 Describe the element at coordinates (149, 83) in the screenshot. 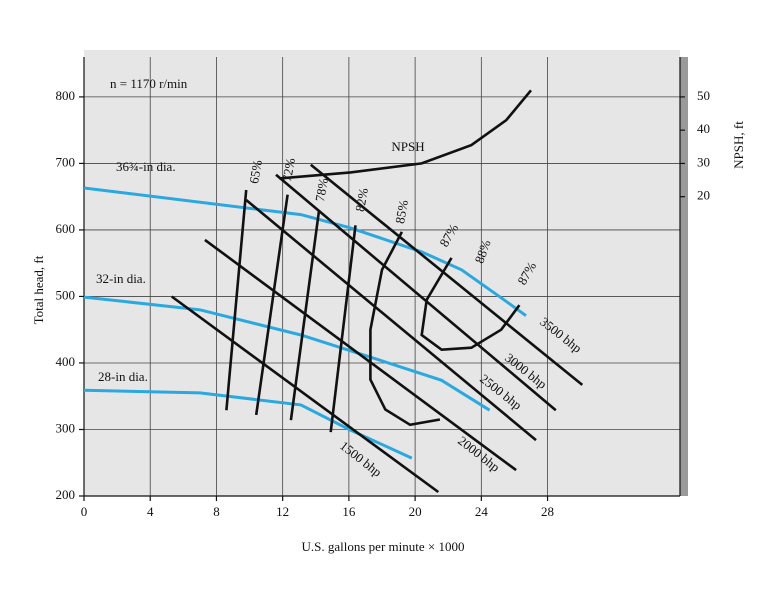

I see `annotation: n = 1170 r/min` at that location.